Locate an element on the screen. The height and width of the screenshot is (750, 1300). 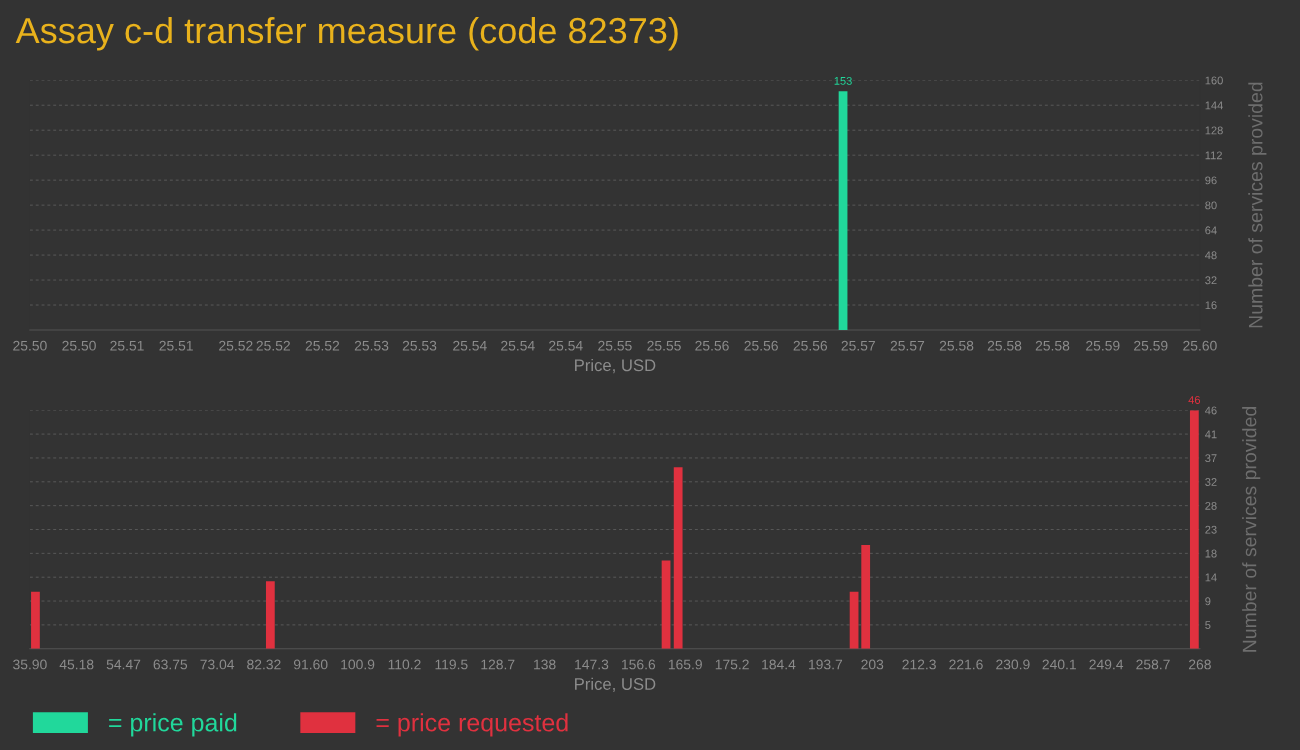
x-tick-label: 147.3 is located at coordinates (592, 664).